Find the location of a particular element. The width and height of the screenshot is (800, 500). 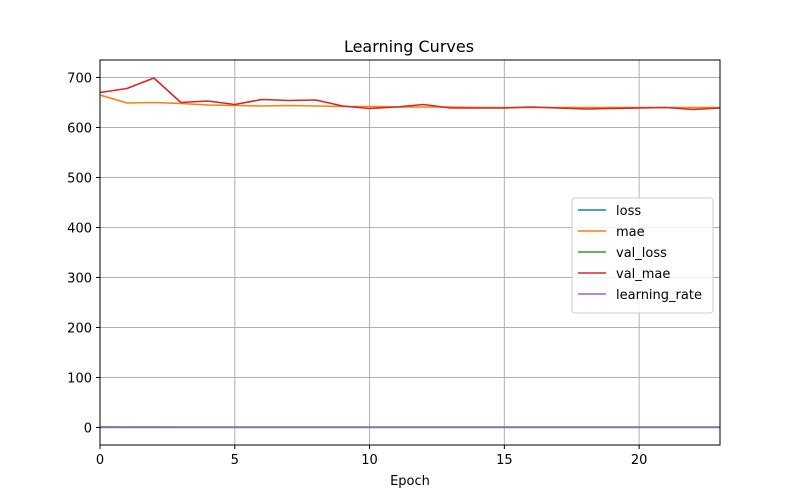

legend-label: learning_rate is located at coordinates (659, 295).